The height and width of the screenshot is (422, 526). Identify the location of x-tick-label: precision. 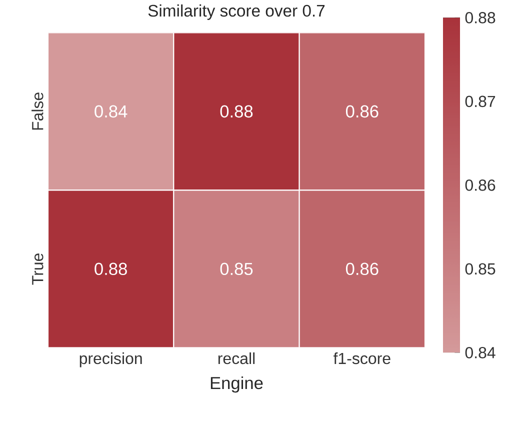
(111, 360).